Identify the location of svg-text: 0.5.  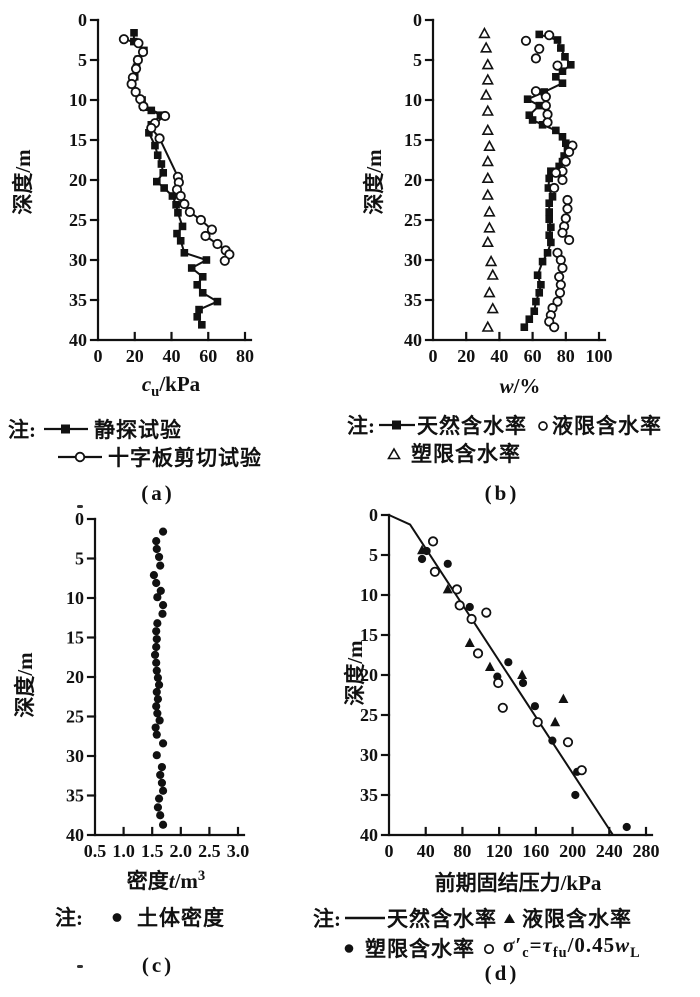
(95, 851).